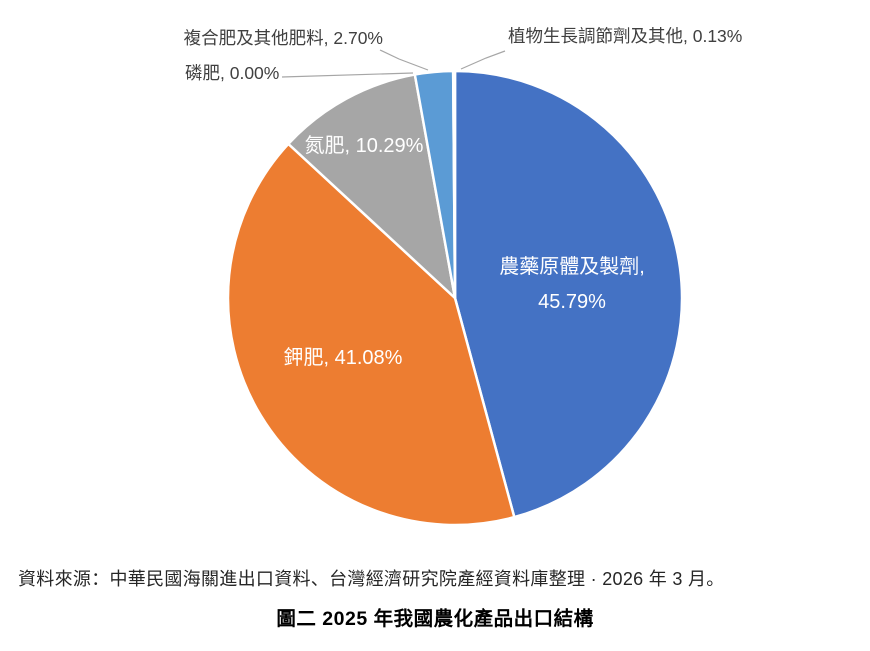 The image size is (870, 651). I want to click on pie-slice-nitrogen, so click(372, 186).